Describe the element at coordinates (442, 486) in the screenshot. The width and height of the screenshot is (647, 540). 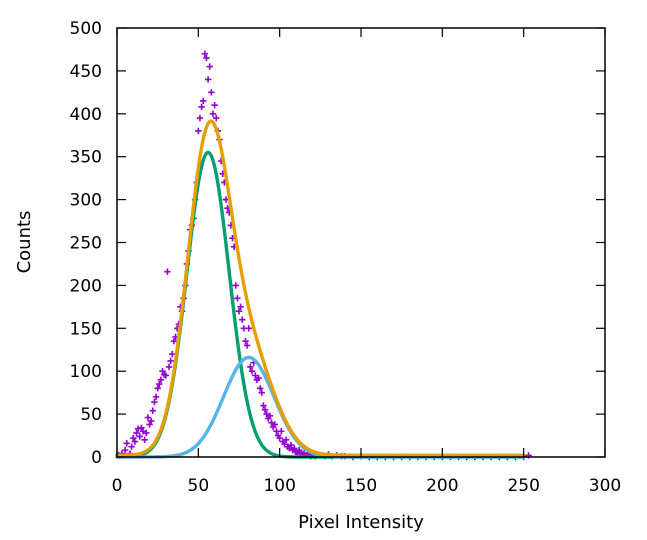
I see `x-tick-label: 200` at that location.